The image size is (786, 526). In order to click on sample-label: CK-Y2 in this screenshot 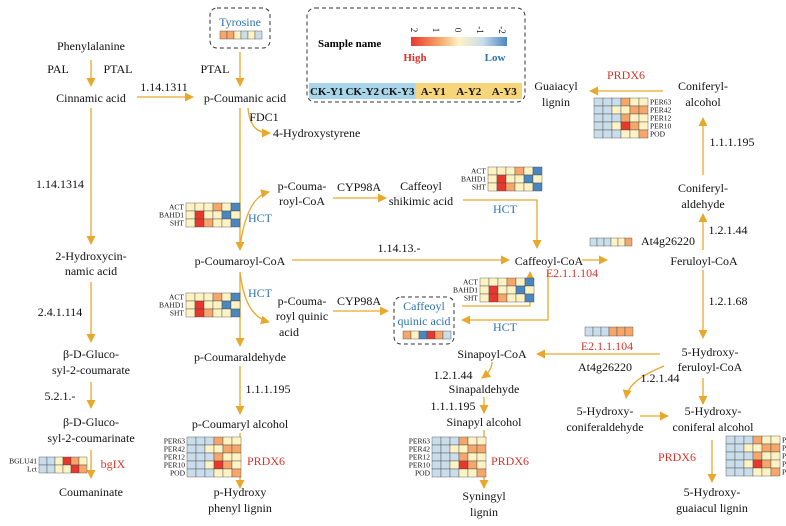, I will do `click(362, 92)`.